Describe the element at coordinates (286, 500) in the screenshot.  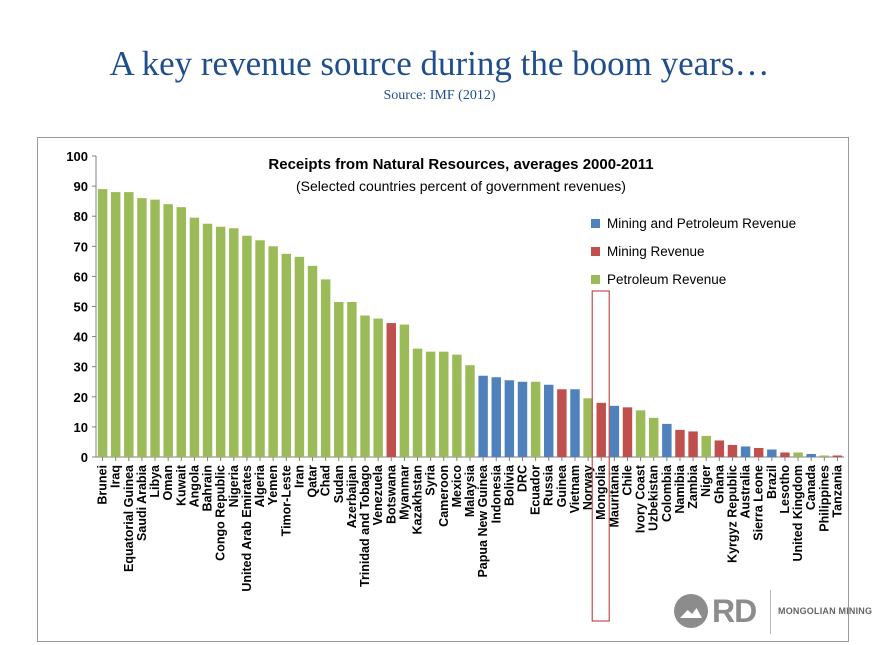
I see `x-tick-label: Timor-Leste` at that location.